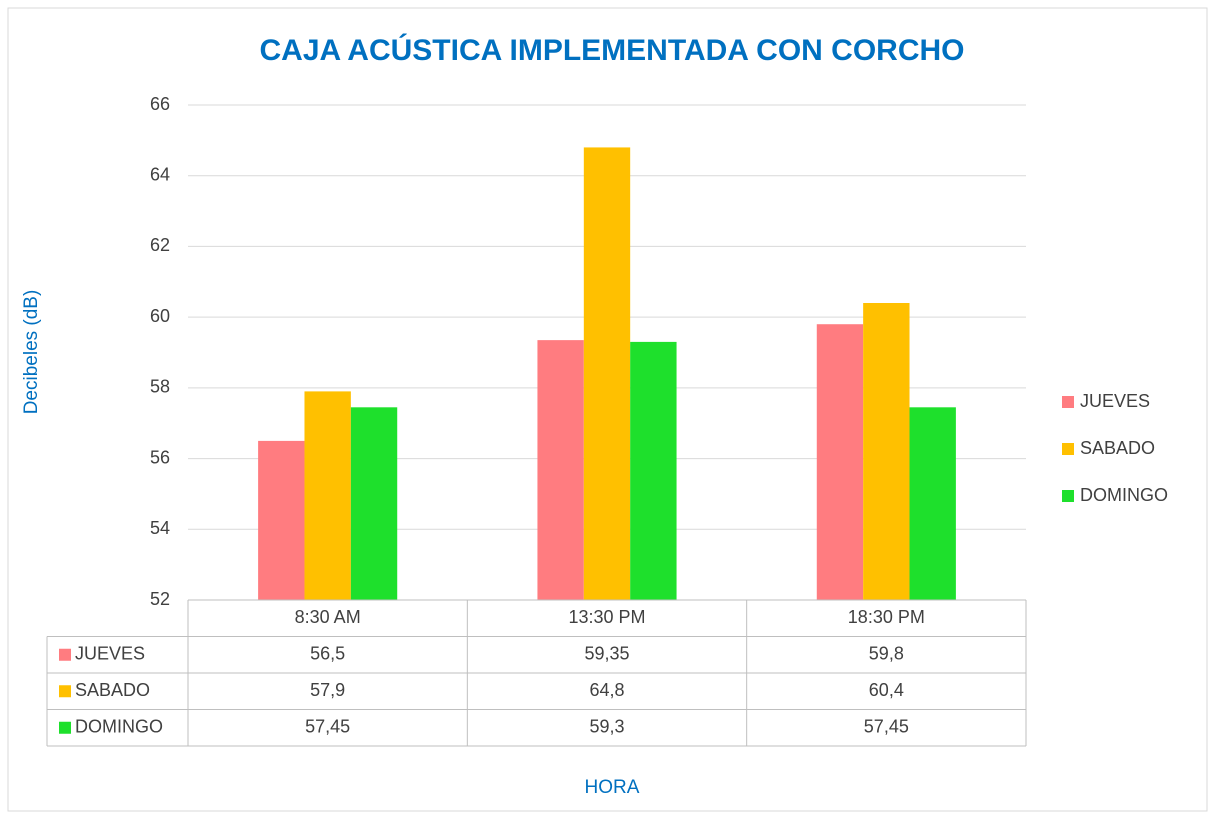 This screenshot has height=821, width=1216. Describe the element at coordinates (160, 104) in the screenshot. I see `y-tick-label: 66` at that location.